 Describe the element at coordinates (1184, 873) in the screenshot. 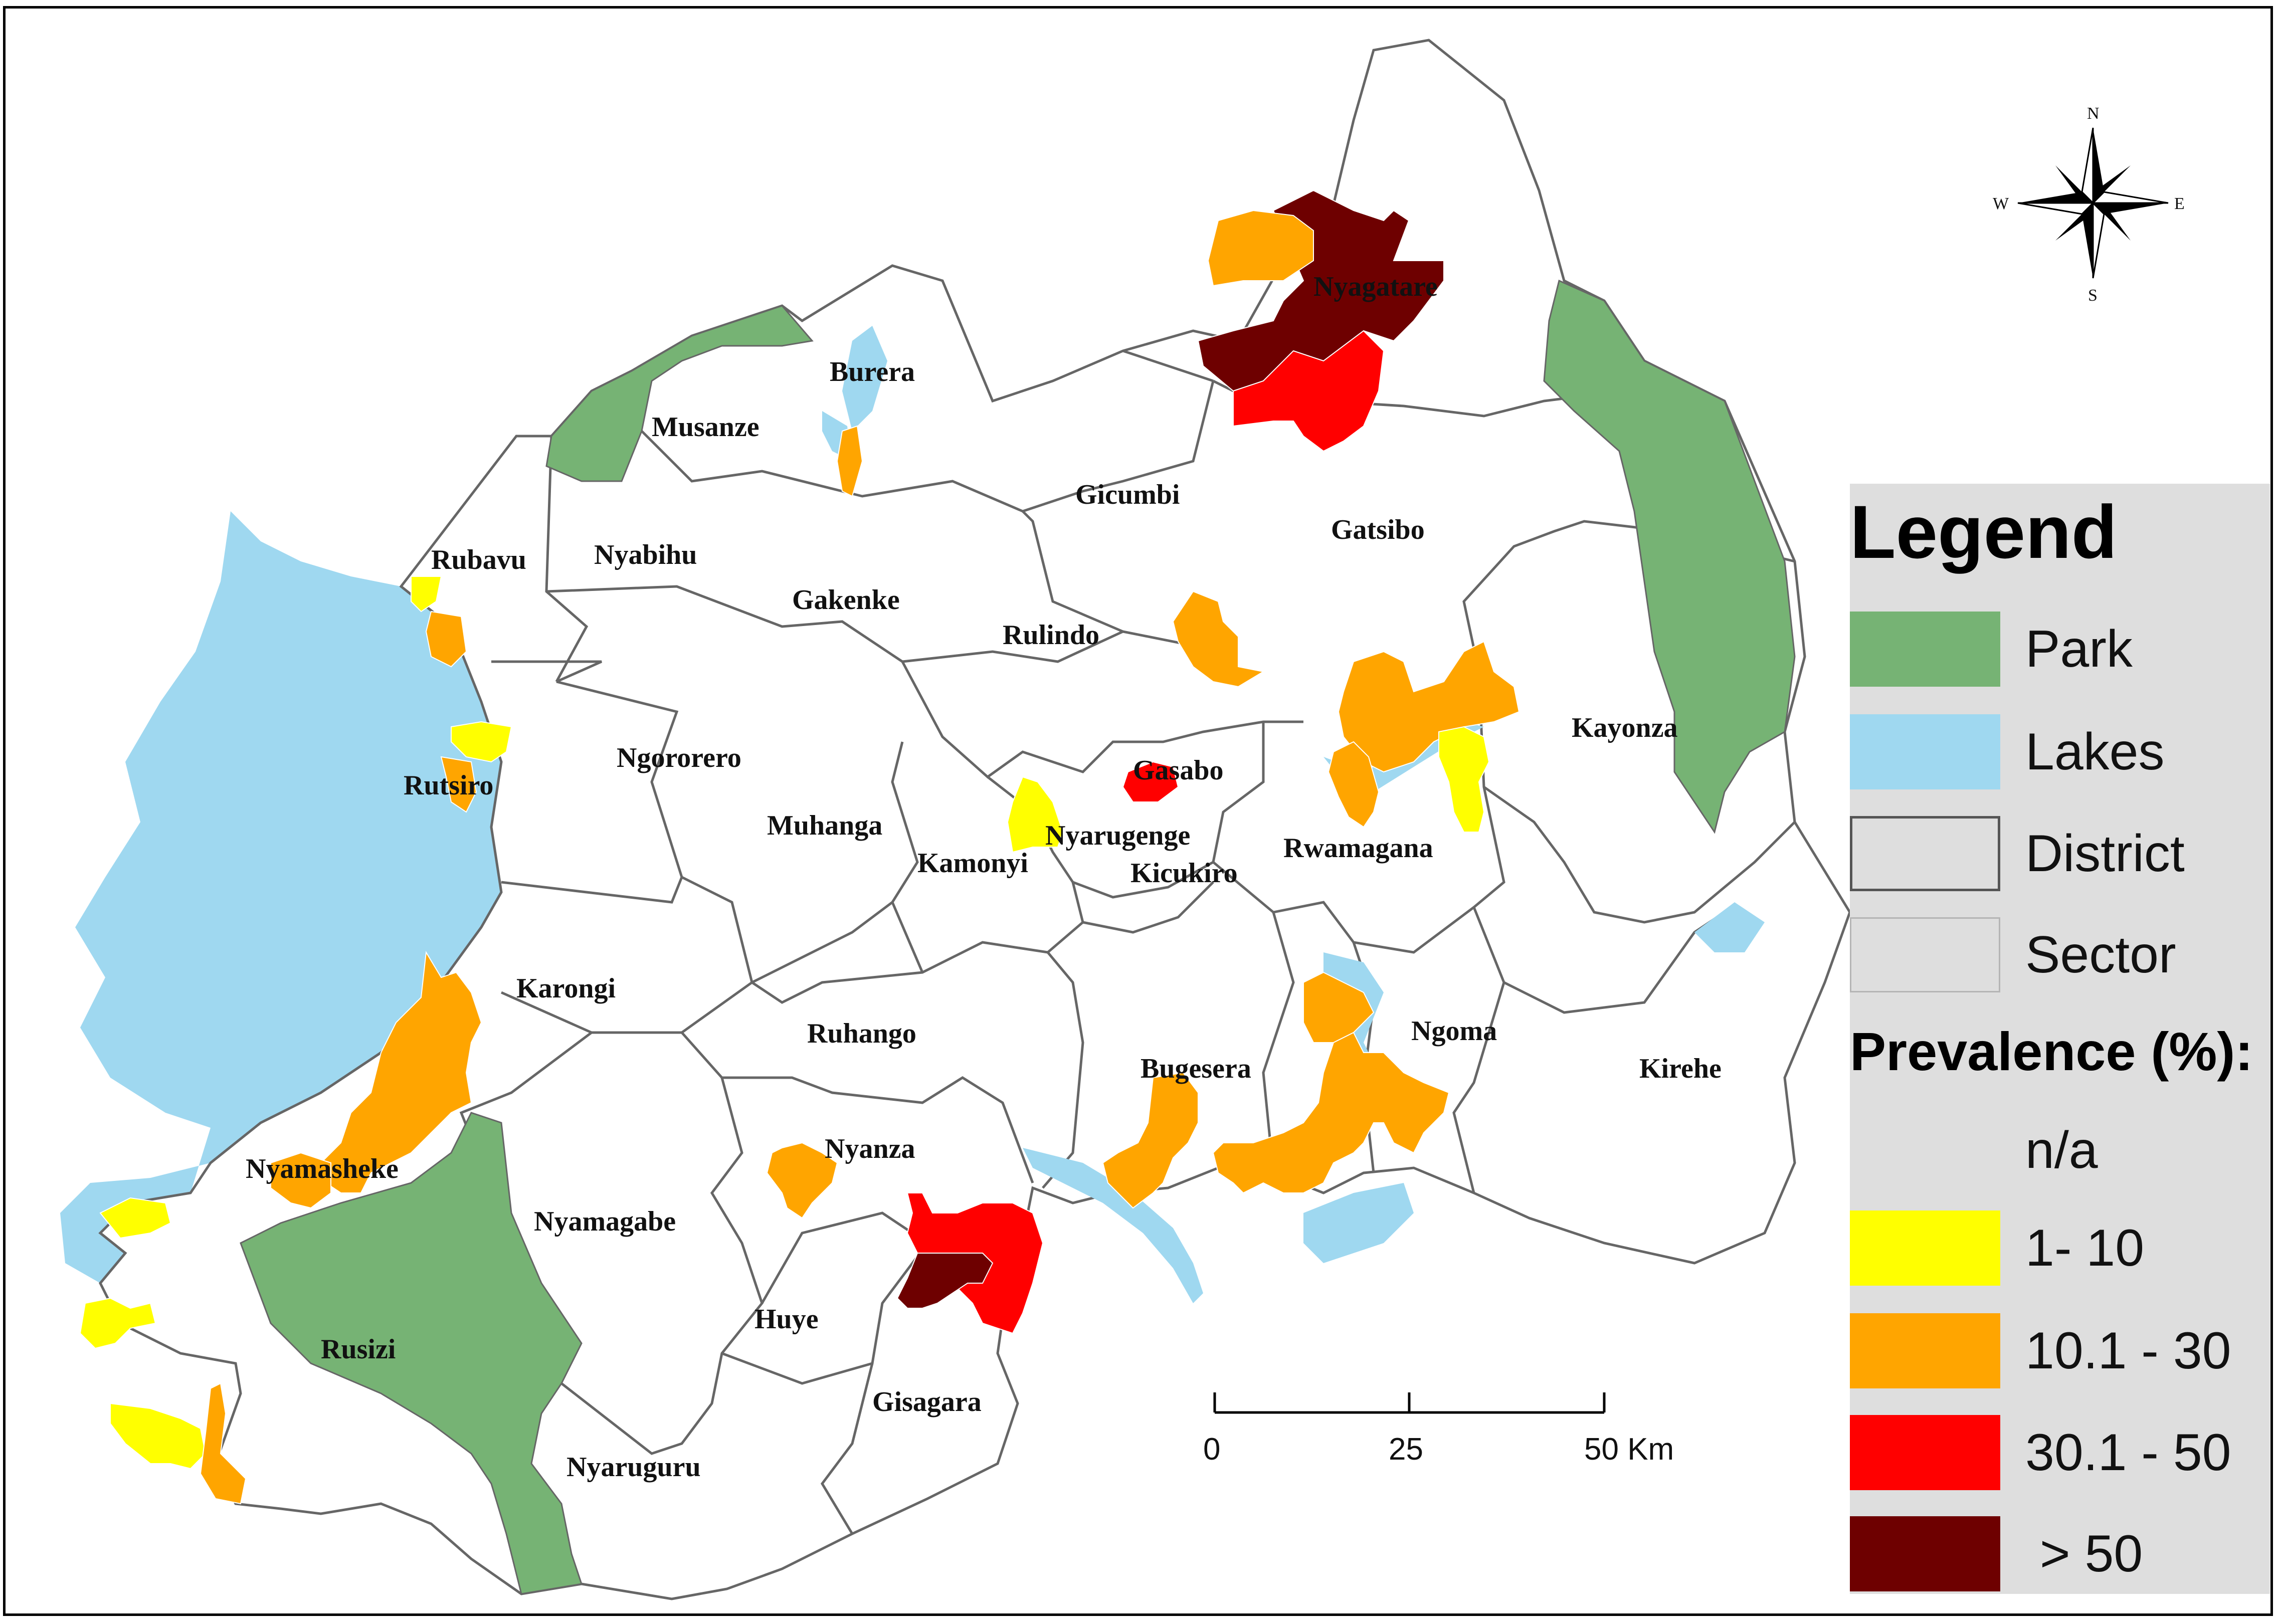

I see `label-kicukiro: Kicukiro` at that location.